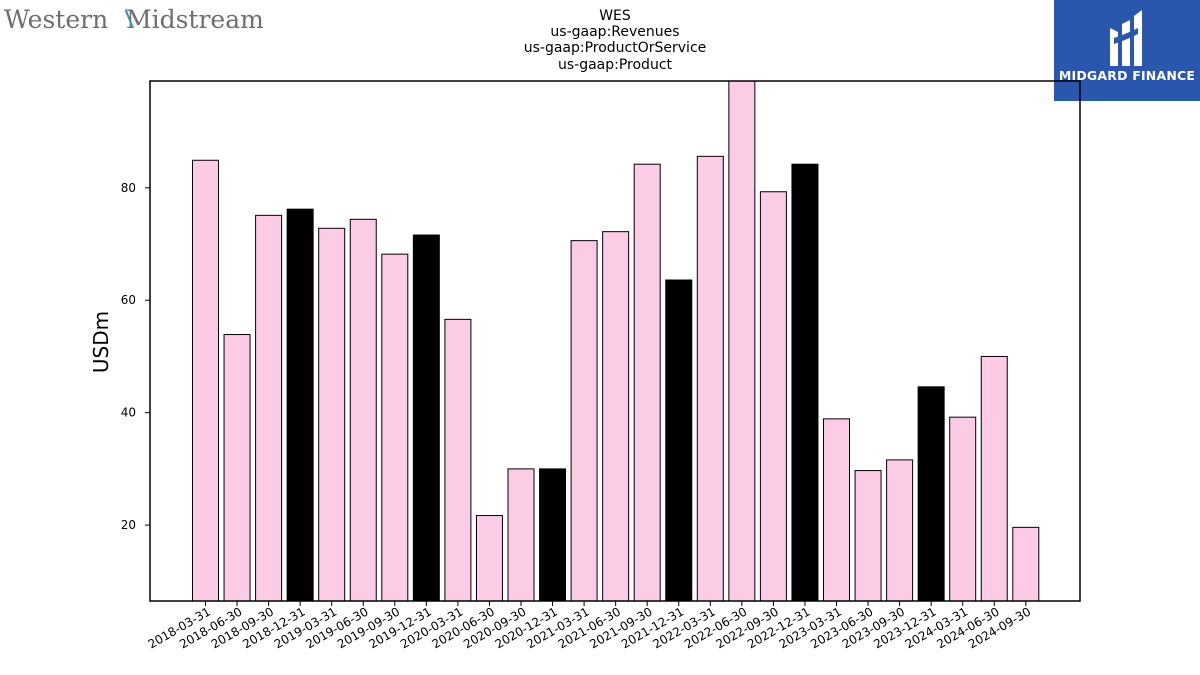 This screenshot has height=675, width=1200. What do you see at coordinates (1127, 75) in the screenshot?
I see `logo-text-midgard-finance: MIDGARD FINANCE` at bounding box center [1127, 75].